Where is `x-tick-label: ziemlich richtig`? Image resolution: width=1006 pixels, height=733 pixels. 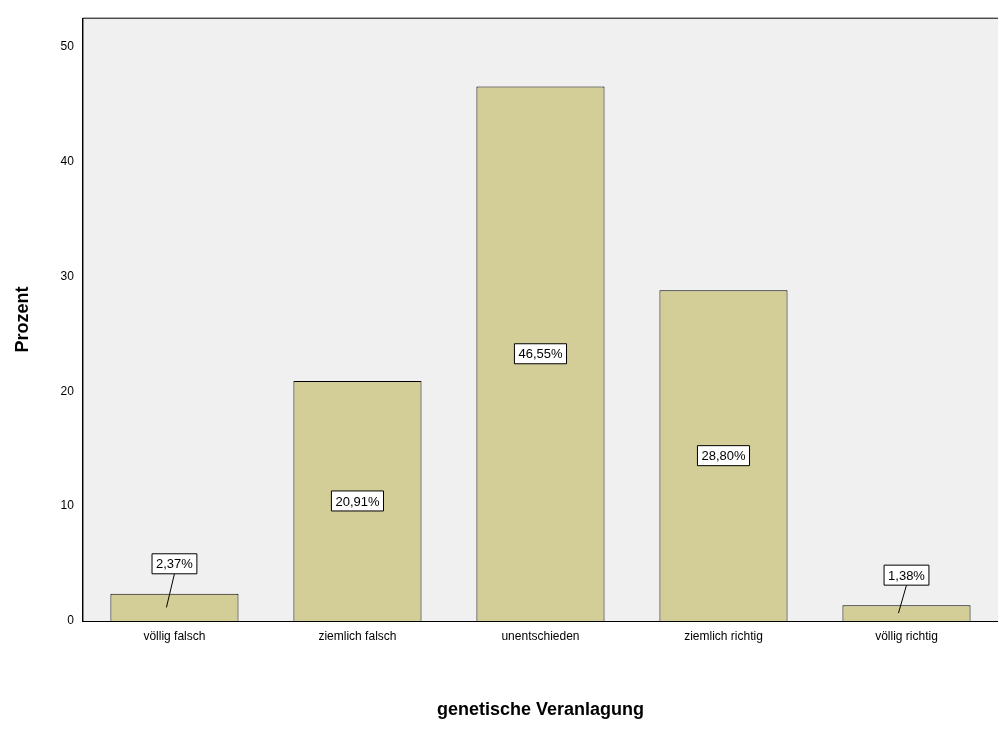 x-tick-label: ziemlich richtig is located at coordinates (723, 635).